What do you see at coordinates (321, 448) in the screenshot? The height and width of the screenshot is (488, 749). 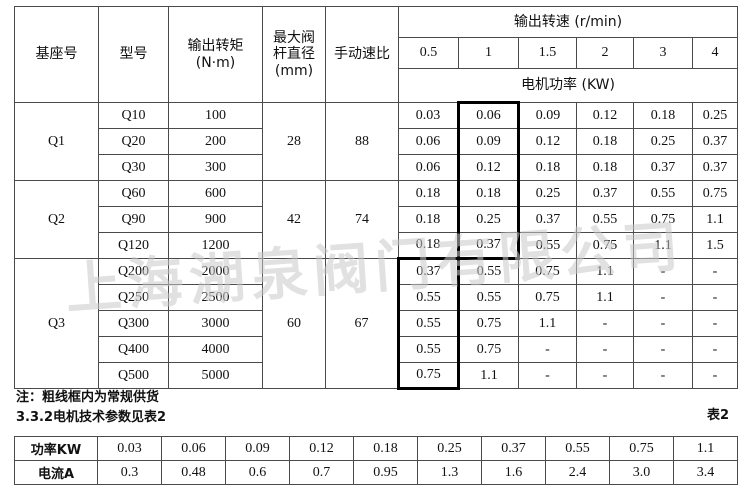 I see `motor-cell-power: 0.12` at bounding box center [321, 448].